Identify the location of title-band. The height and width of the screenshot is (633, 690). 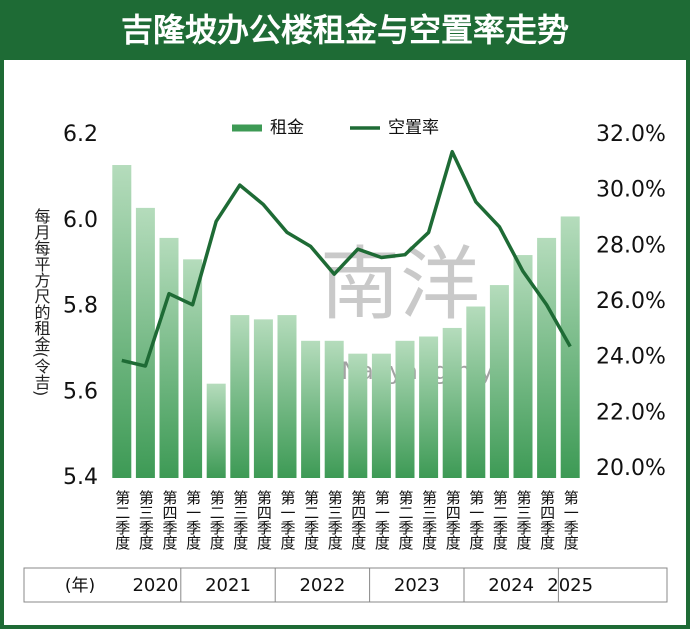
(345, 31).